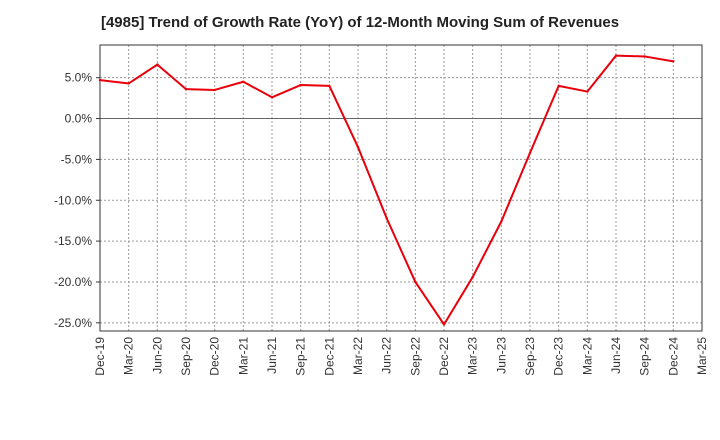 The width and height of the screenshot is (720, 440). Describe the element at coordinates (215, 356) in the screenshot. I see `x-tick-label: Dec-20` at that location.